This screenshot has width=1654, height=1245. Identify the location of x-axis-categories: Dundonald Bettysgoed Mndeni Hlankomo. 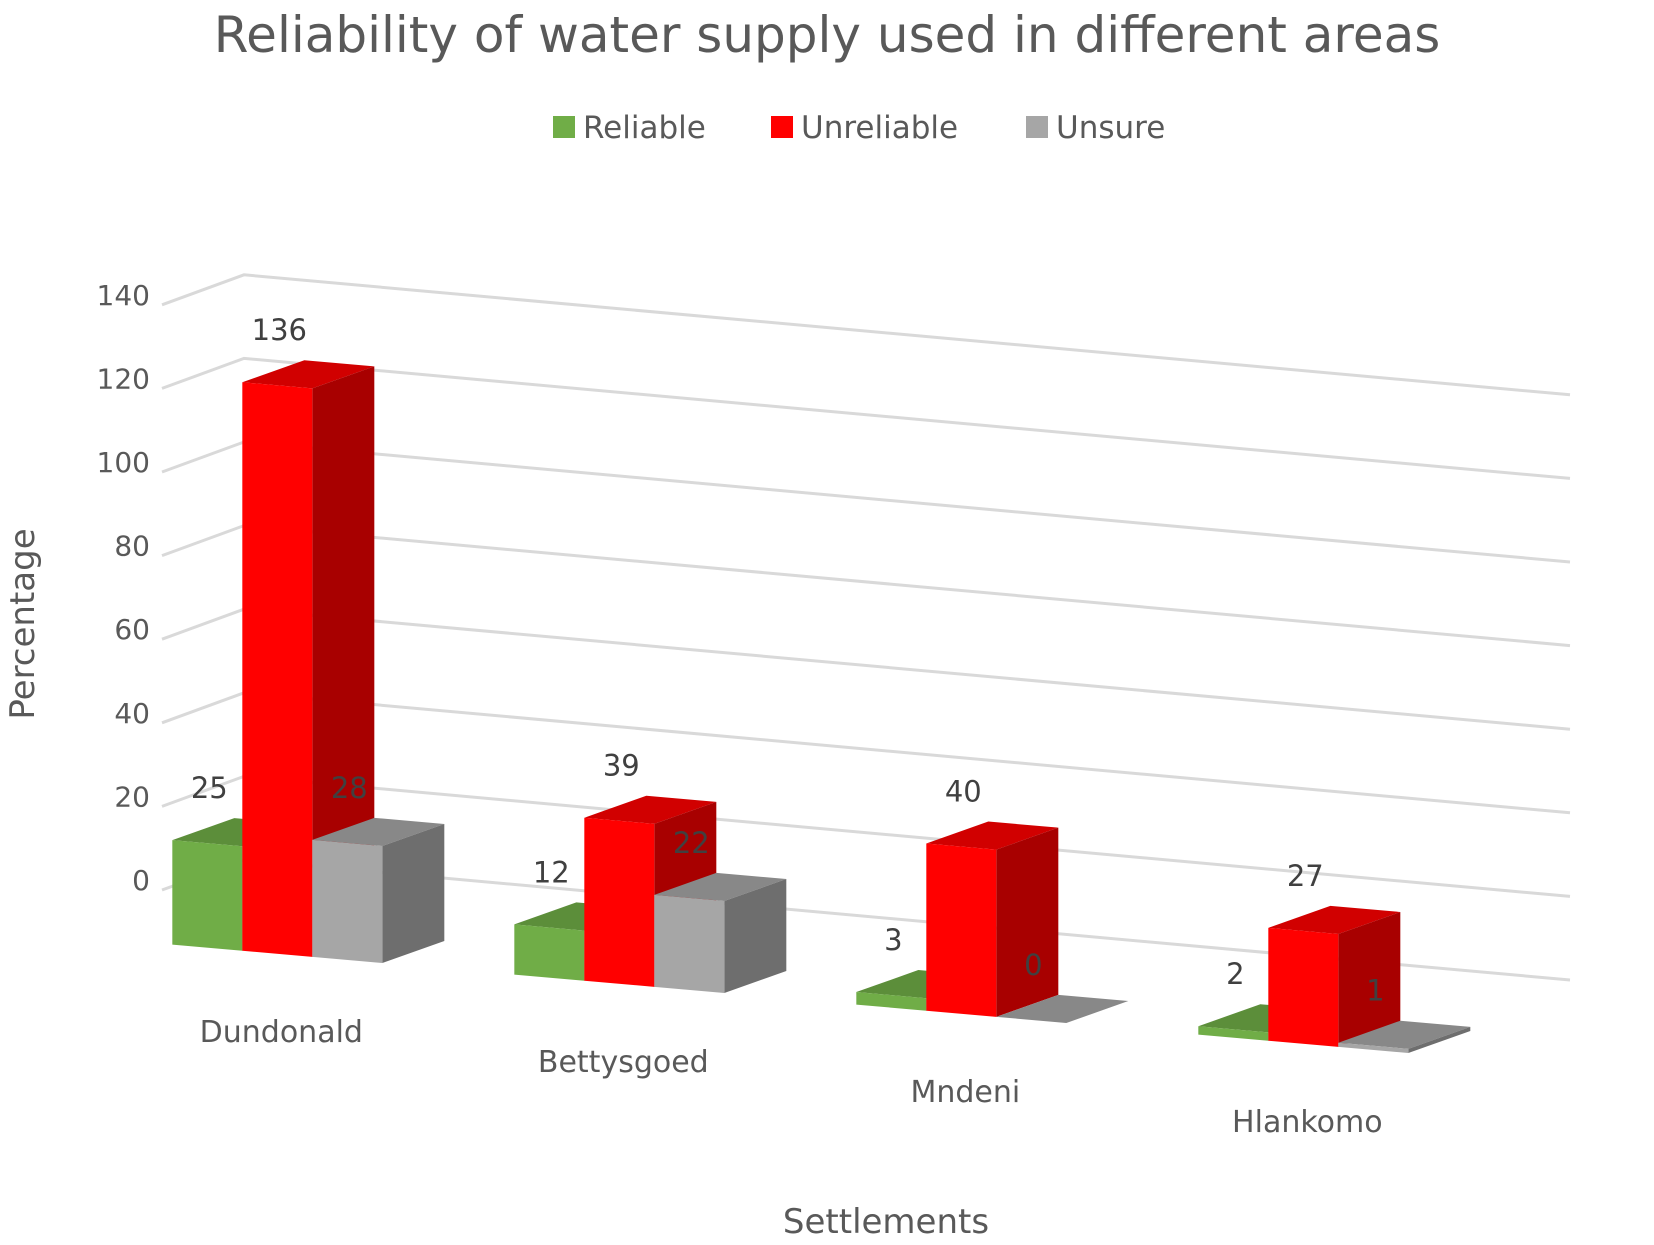
(791, 1077).